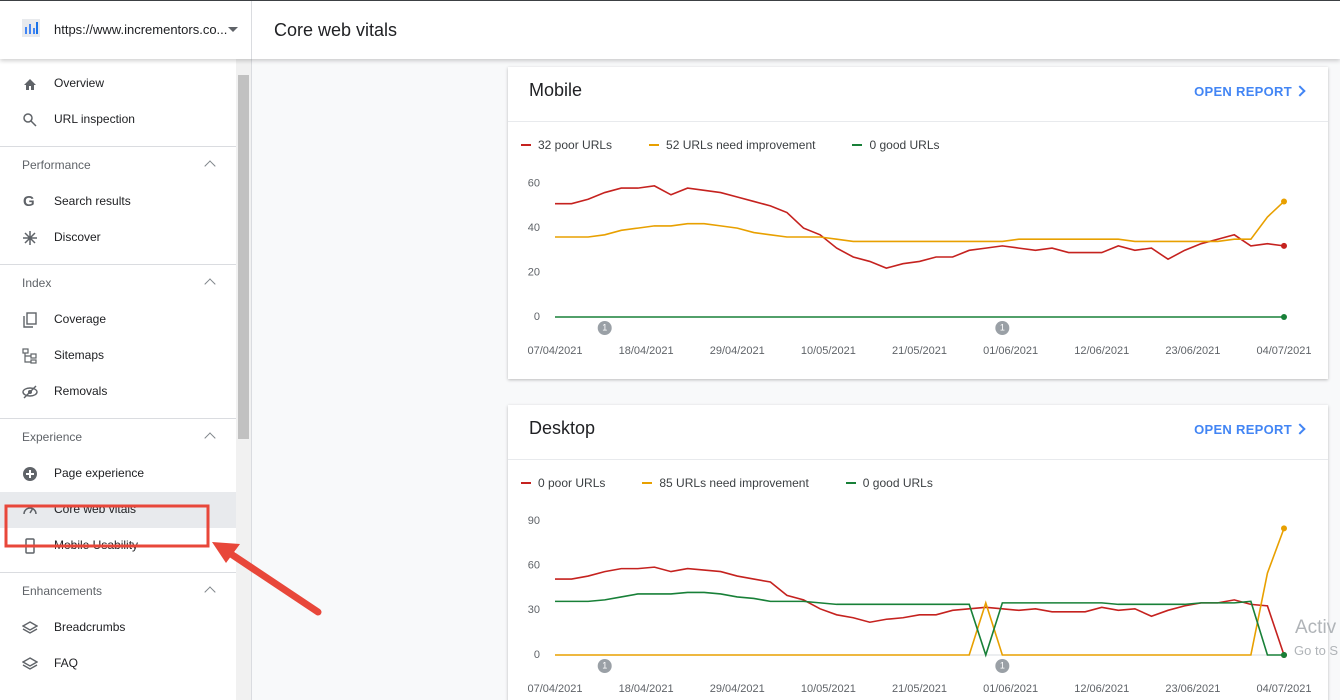 This screenshot has width=1340, height=700. What do you see at coordinates (80, 319) in the screenshot?
I see `nav-label: Coverage` at bounding box center [80, 319].